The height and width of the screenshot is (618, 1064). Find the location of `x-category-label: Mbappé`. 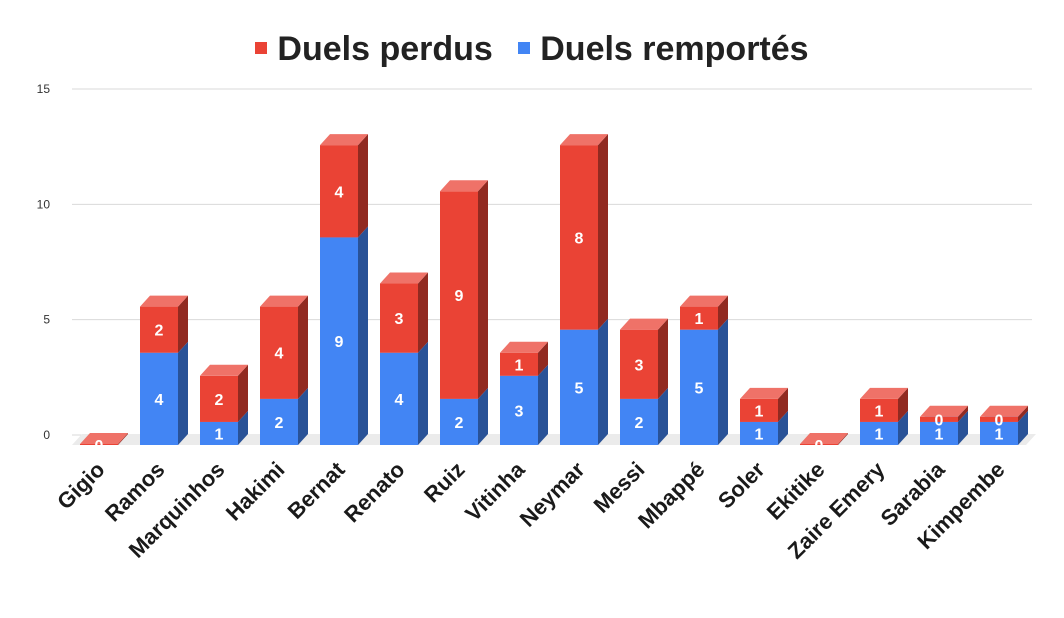

x-category-label: Mbappé is located at coordinates (671, 495).